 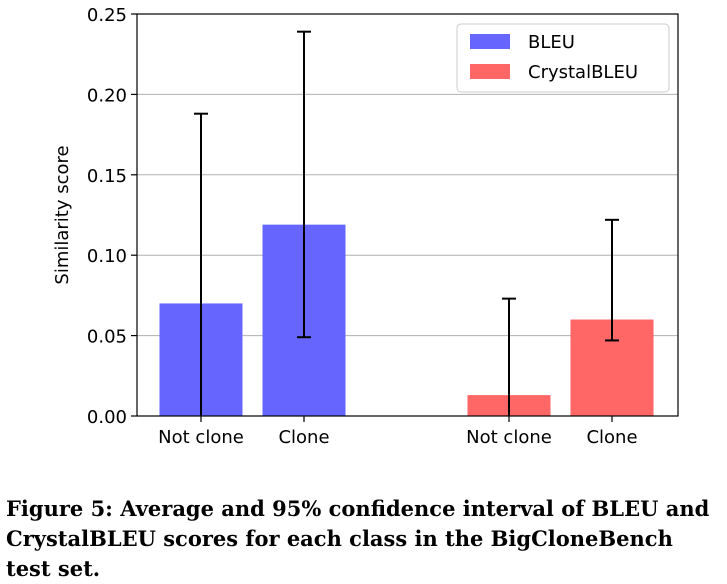 I want to click on legend-label-bleu: BLEU, so click(x=551, y=42).